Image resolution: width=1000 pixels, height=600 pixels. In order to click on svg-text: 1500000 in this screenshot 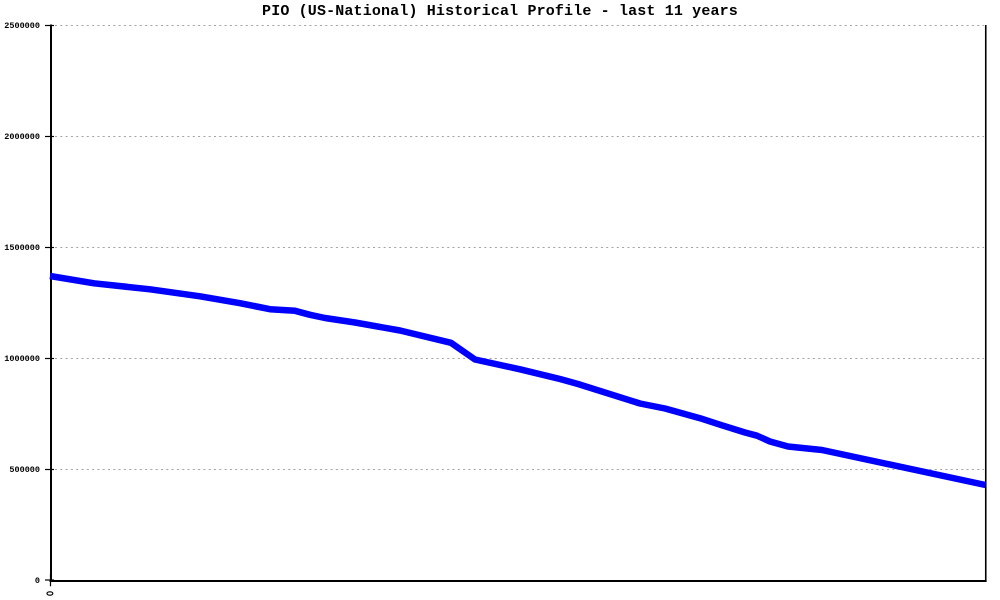, I will do `click(22, 248)`.